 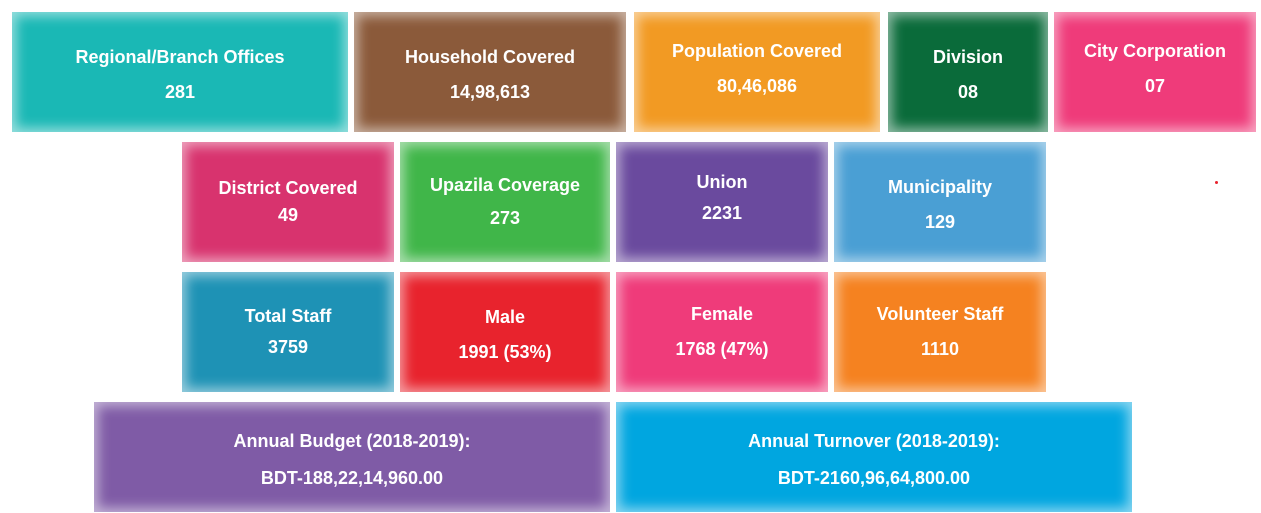 What do you see at coordinates (288, 202) in the screenshot?
I see `tile: District Covered 49` at bounding box center [288, 202].